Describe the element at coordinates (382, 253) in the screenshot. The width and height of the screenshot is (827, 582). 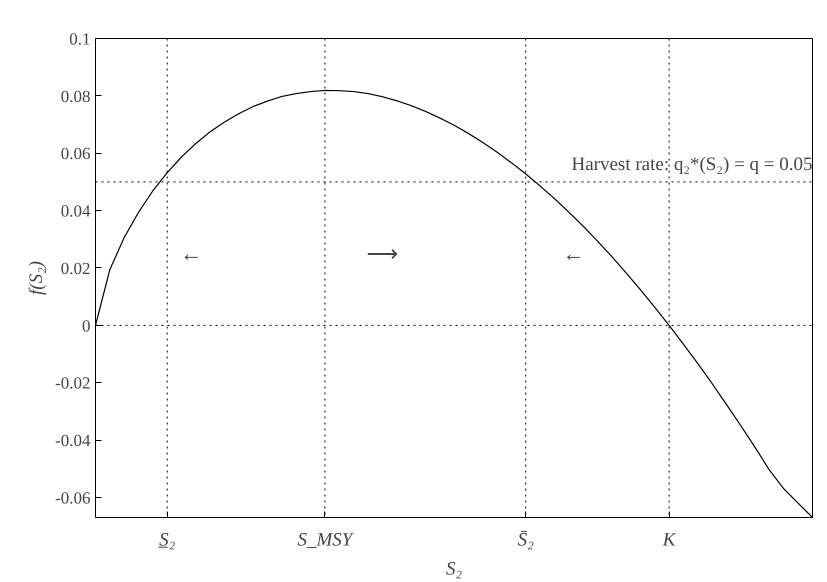
I see `annotation: ⟶` at that location.